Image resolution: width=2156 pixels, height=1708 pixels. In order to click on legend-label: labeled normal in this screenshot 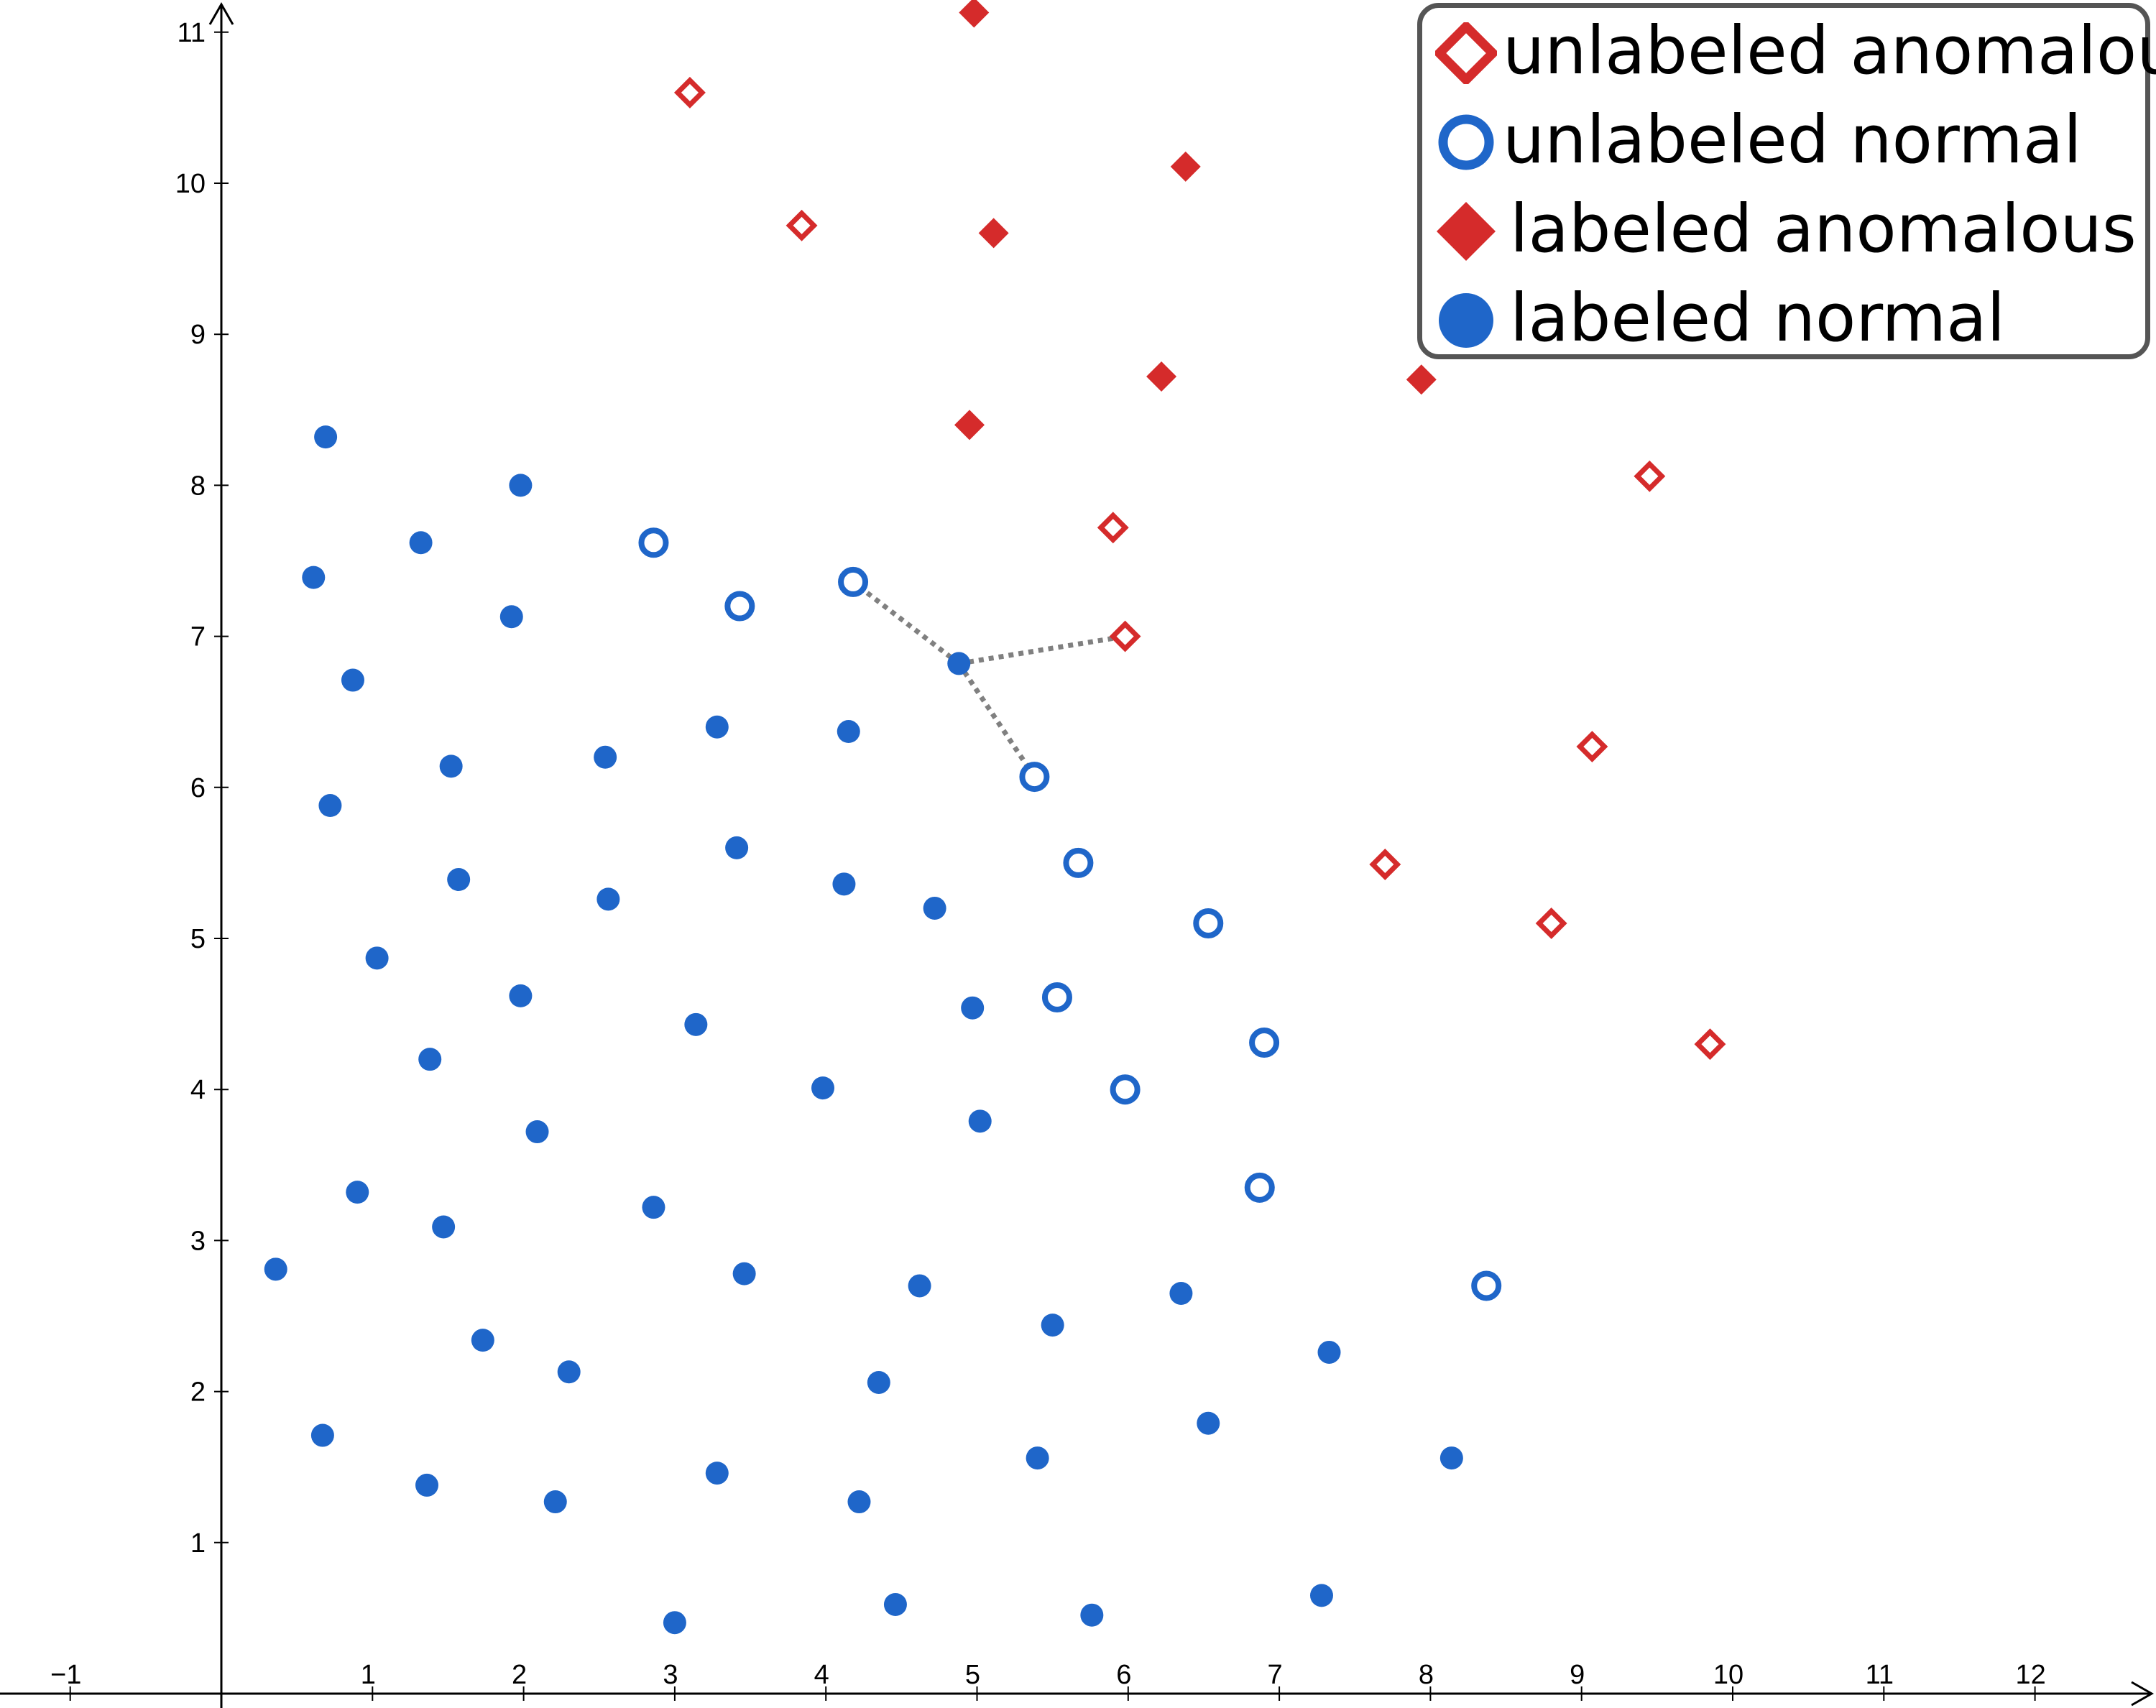, I will do `click(1758, 318)`.